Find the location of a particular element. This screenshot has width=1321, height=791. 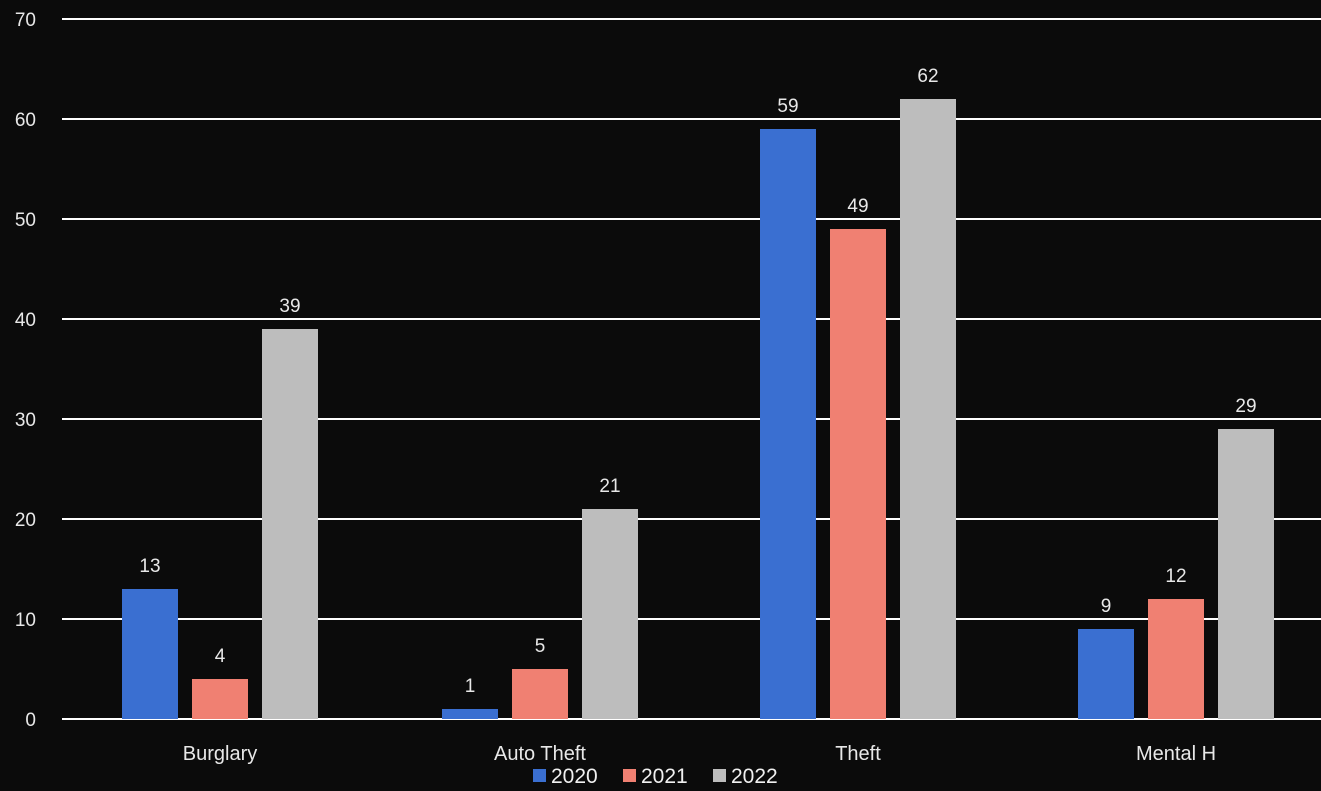

legend-label: 2022 is located at coordinates (754, 776).